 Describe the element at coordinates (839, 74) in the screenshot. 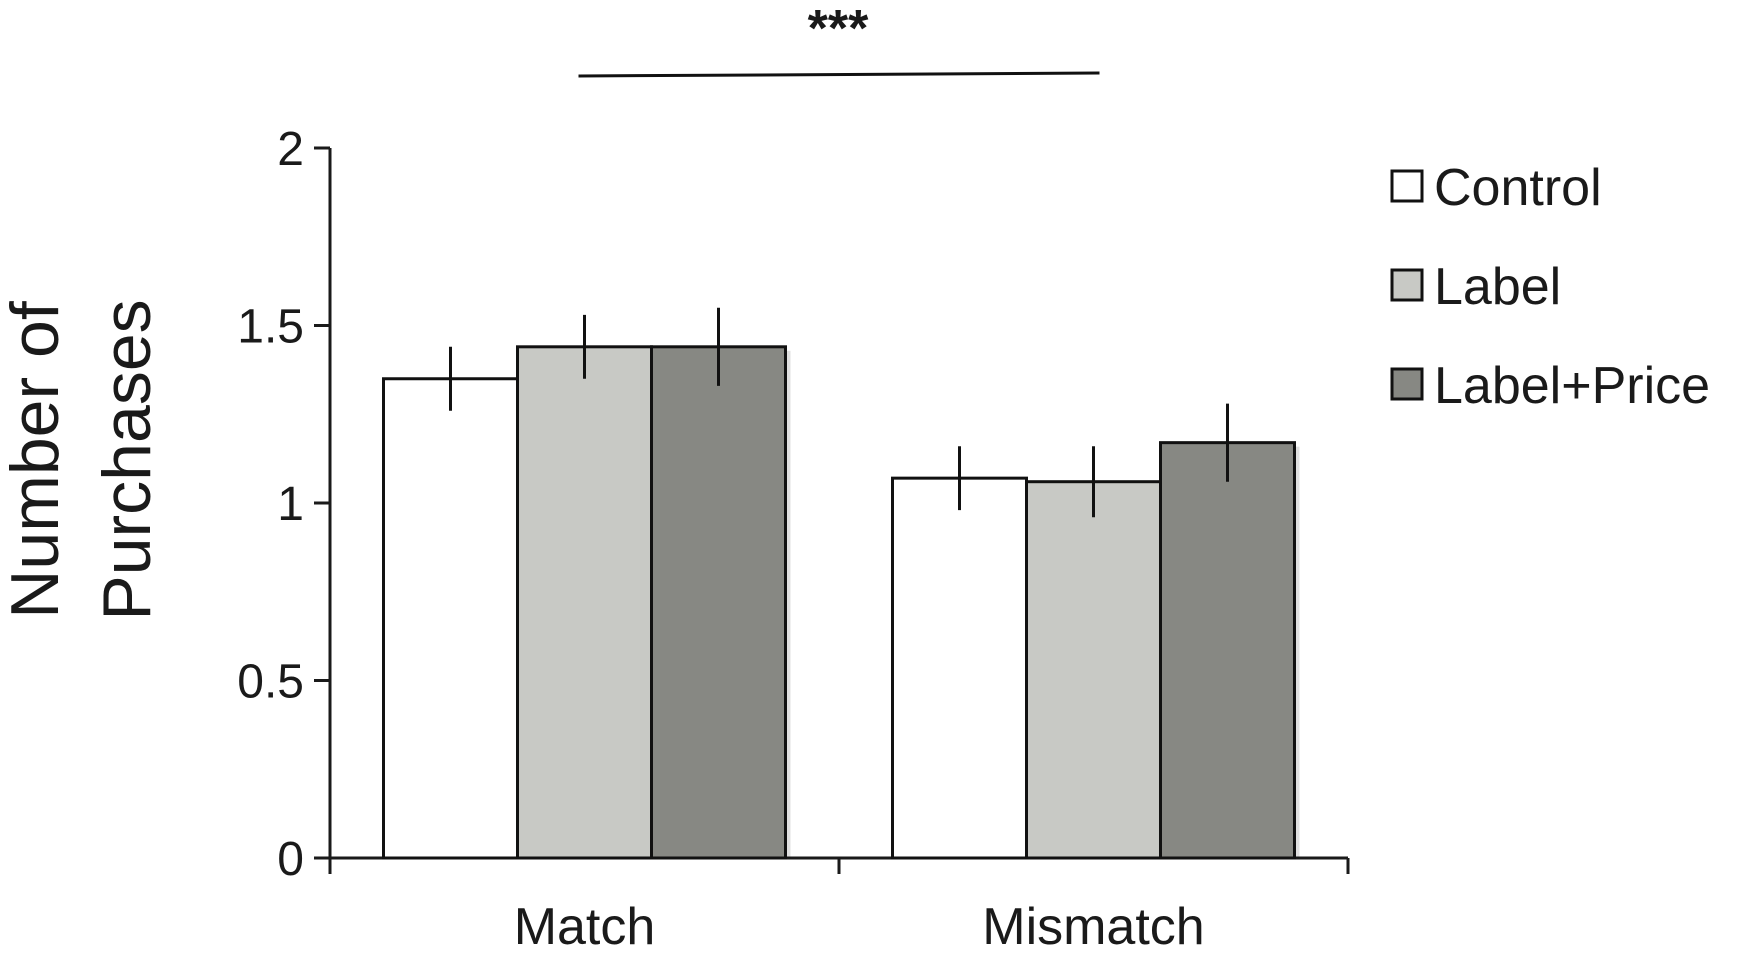

I see `significance-line` at that location.